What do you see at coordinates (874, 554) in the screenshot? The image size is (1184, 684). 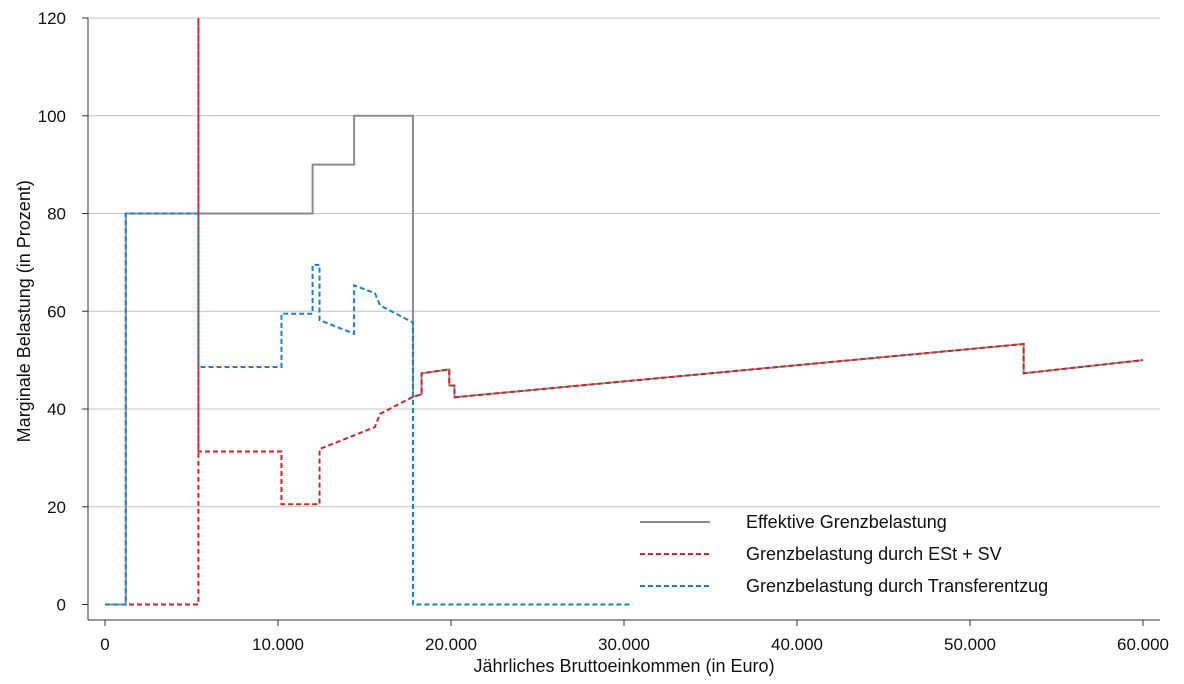 I see `legend-label-2: Grenzbelastung durch ESt + SV` at bounding box center [874, 554].